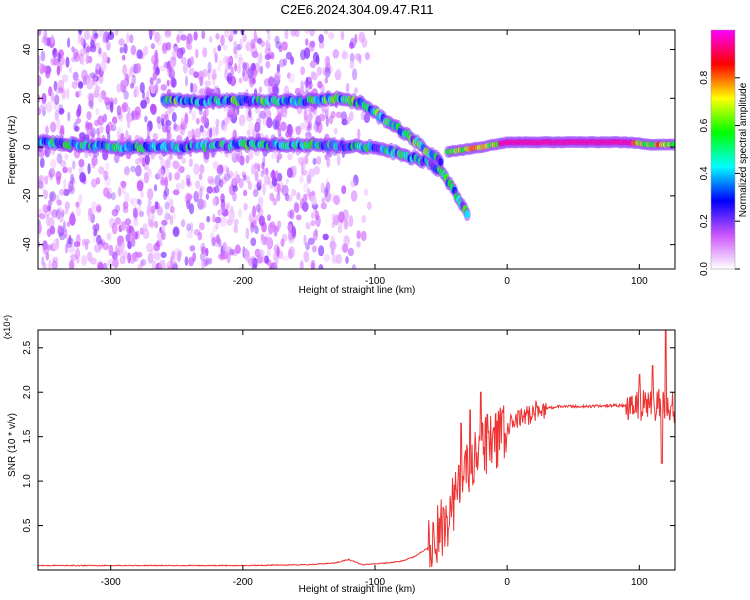  What do you see at coordinates (357, 9) in the screenshot?
I see `figure-title: C2E6.2024.304.09.47.R11` at bounding box center [357, 9].